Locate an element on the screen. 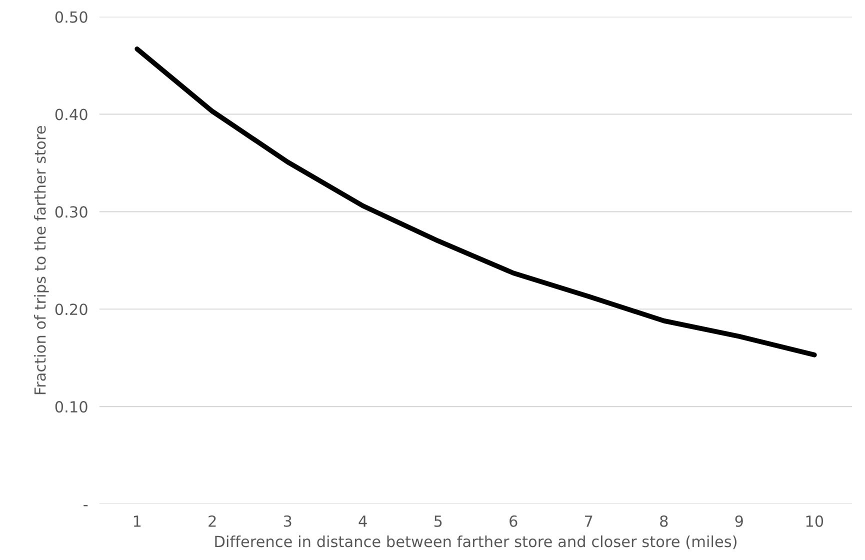 Image resolution: width=865 pixels, height=560 pixels. x-tick-label: 3 is located at coordinates (288, 521).